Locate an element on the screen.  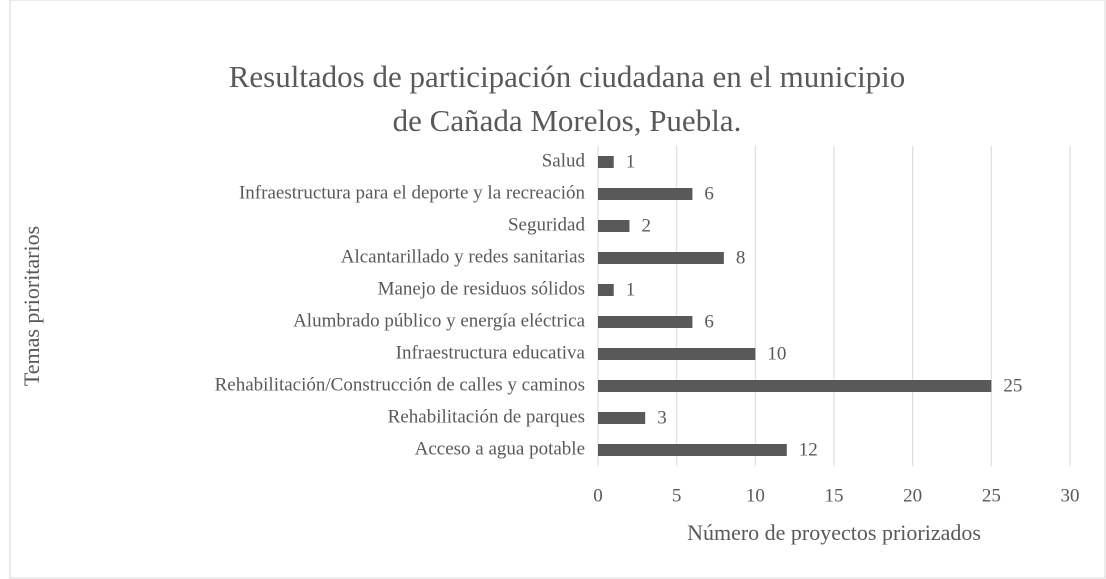
y-tick-label: Seguridad is located at coordinates (547, 224).